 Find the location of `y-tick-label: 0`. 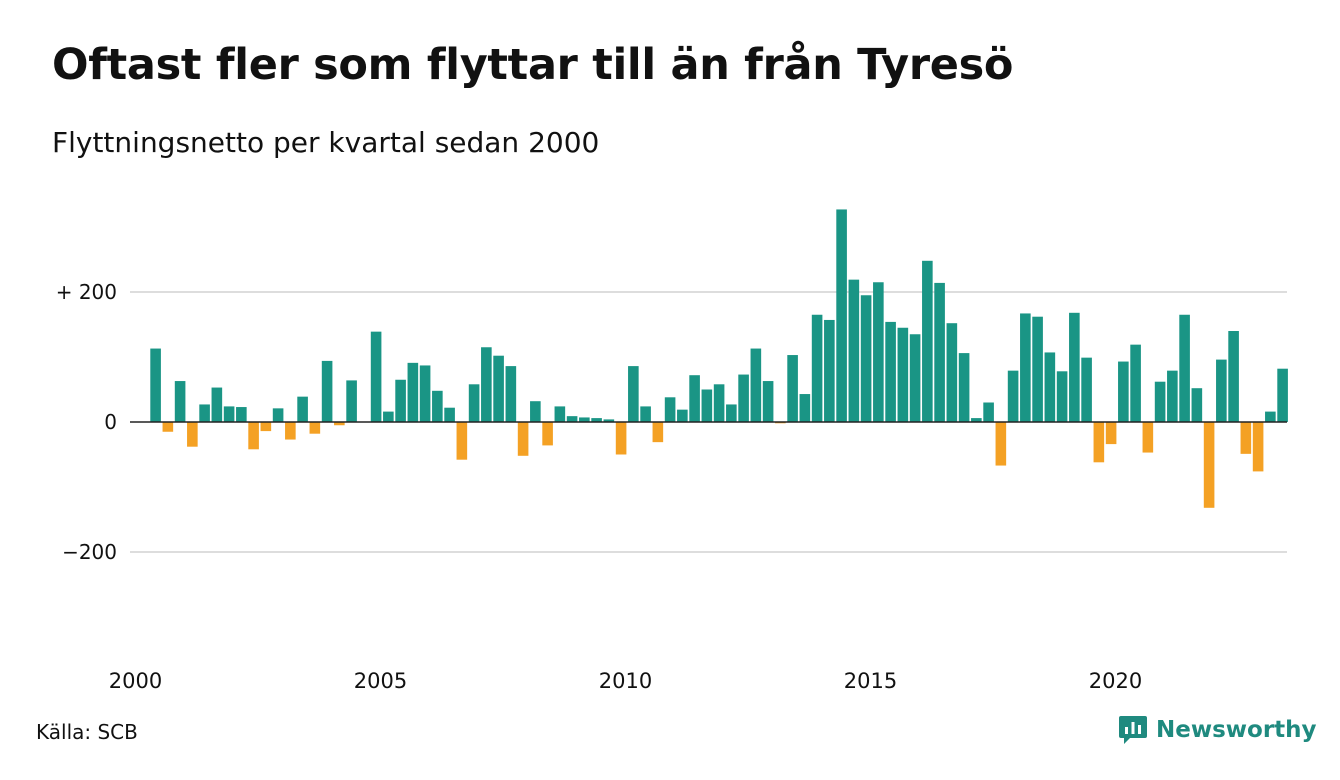

y-tick-label: 0 is located at coordinates (110, 422).